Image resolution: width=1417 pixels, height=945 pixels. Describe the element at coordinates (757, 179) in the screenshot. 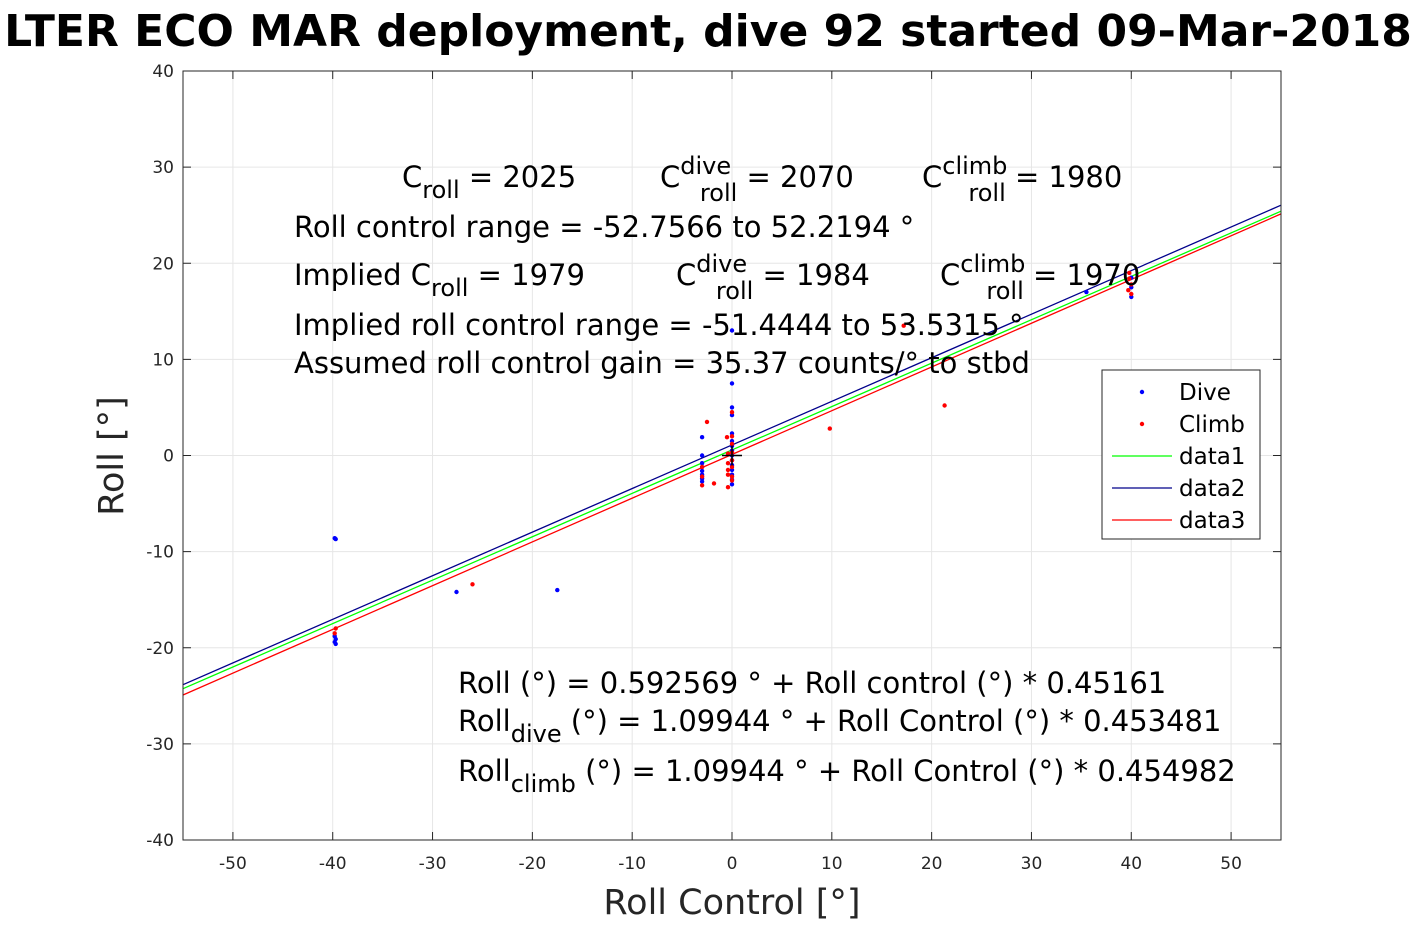

I see `annotation-c-roll-dive: Cdive roll = 2070` at that location.